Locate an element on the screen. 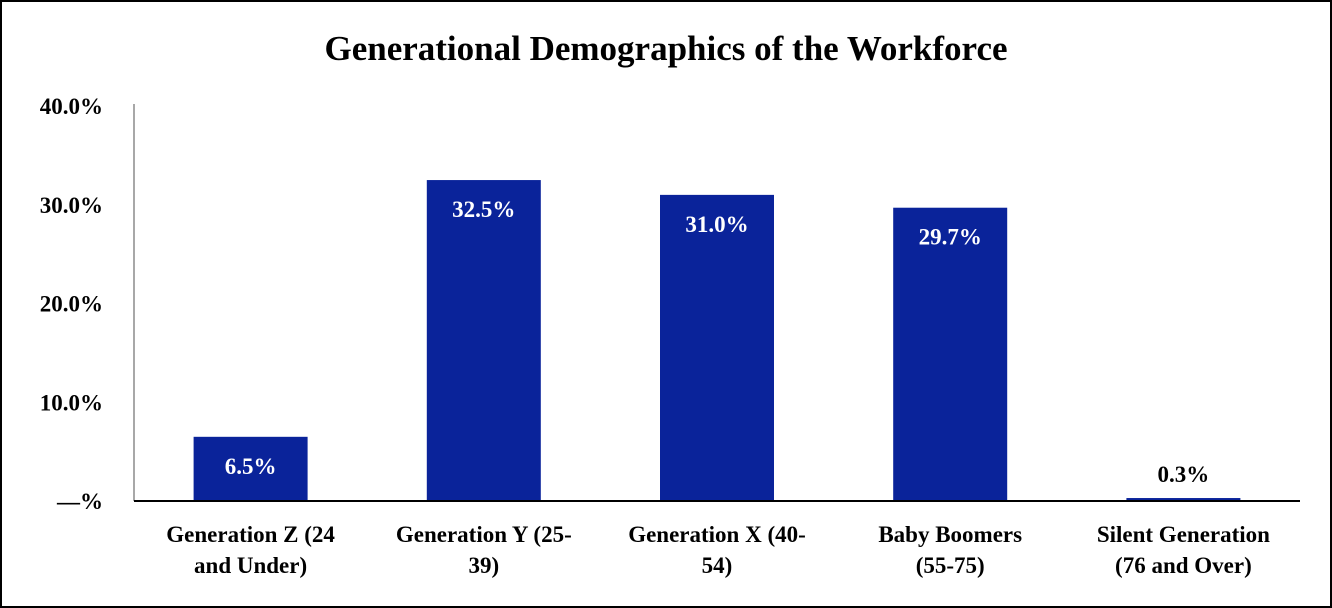  data-label: 0.3% is located at coordinates (1184, 474).